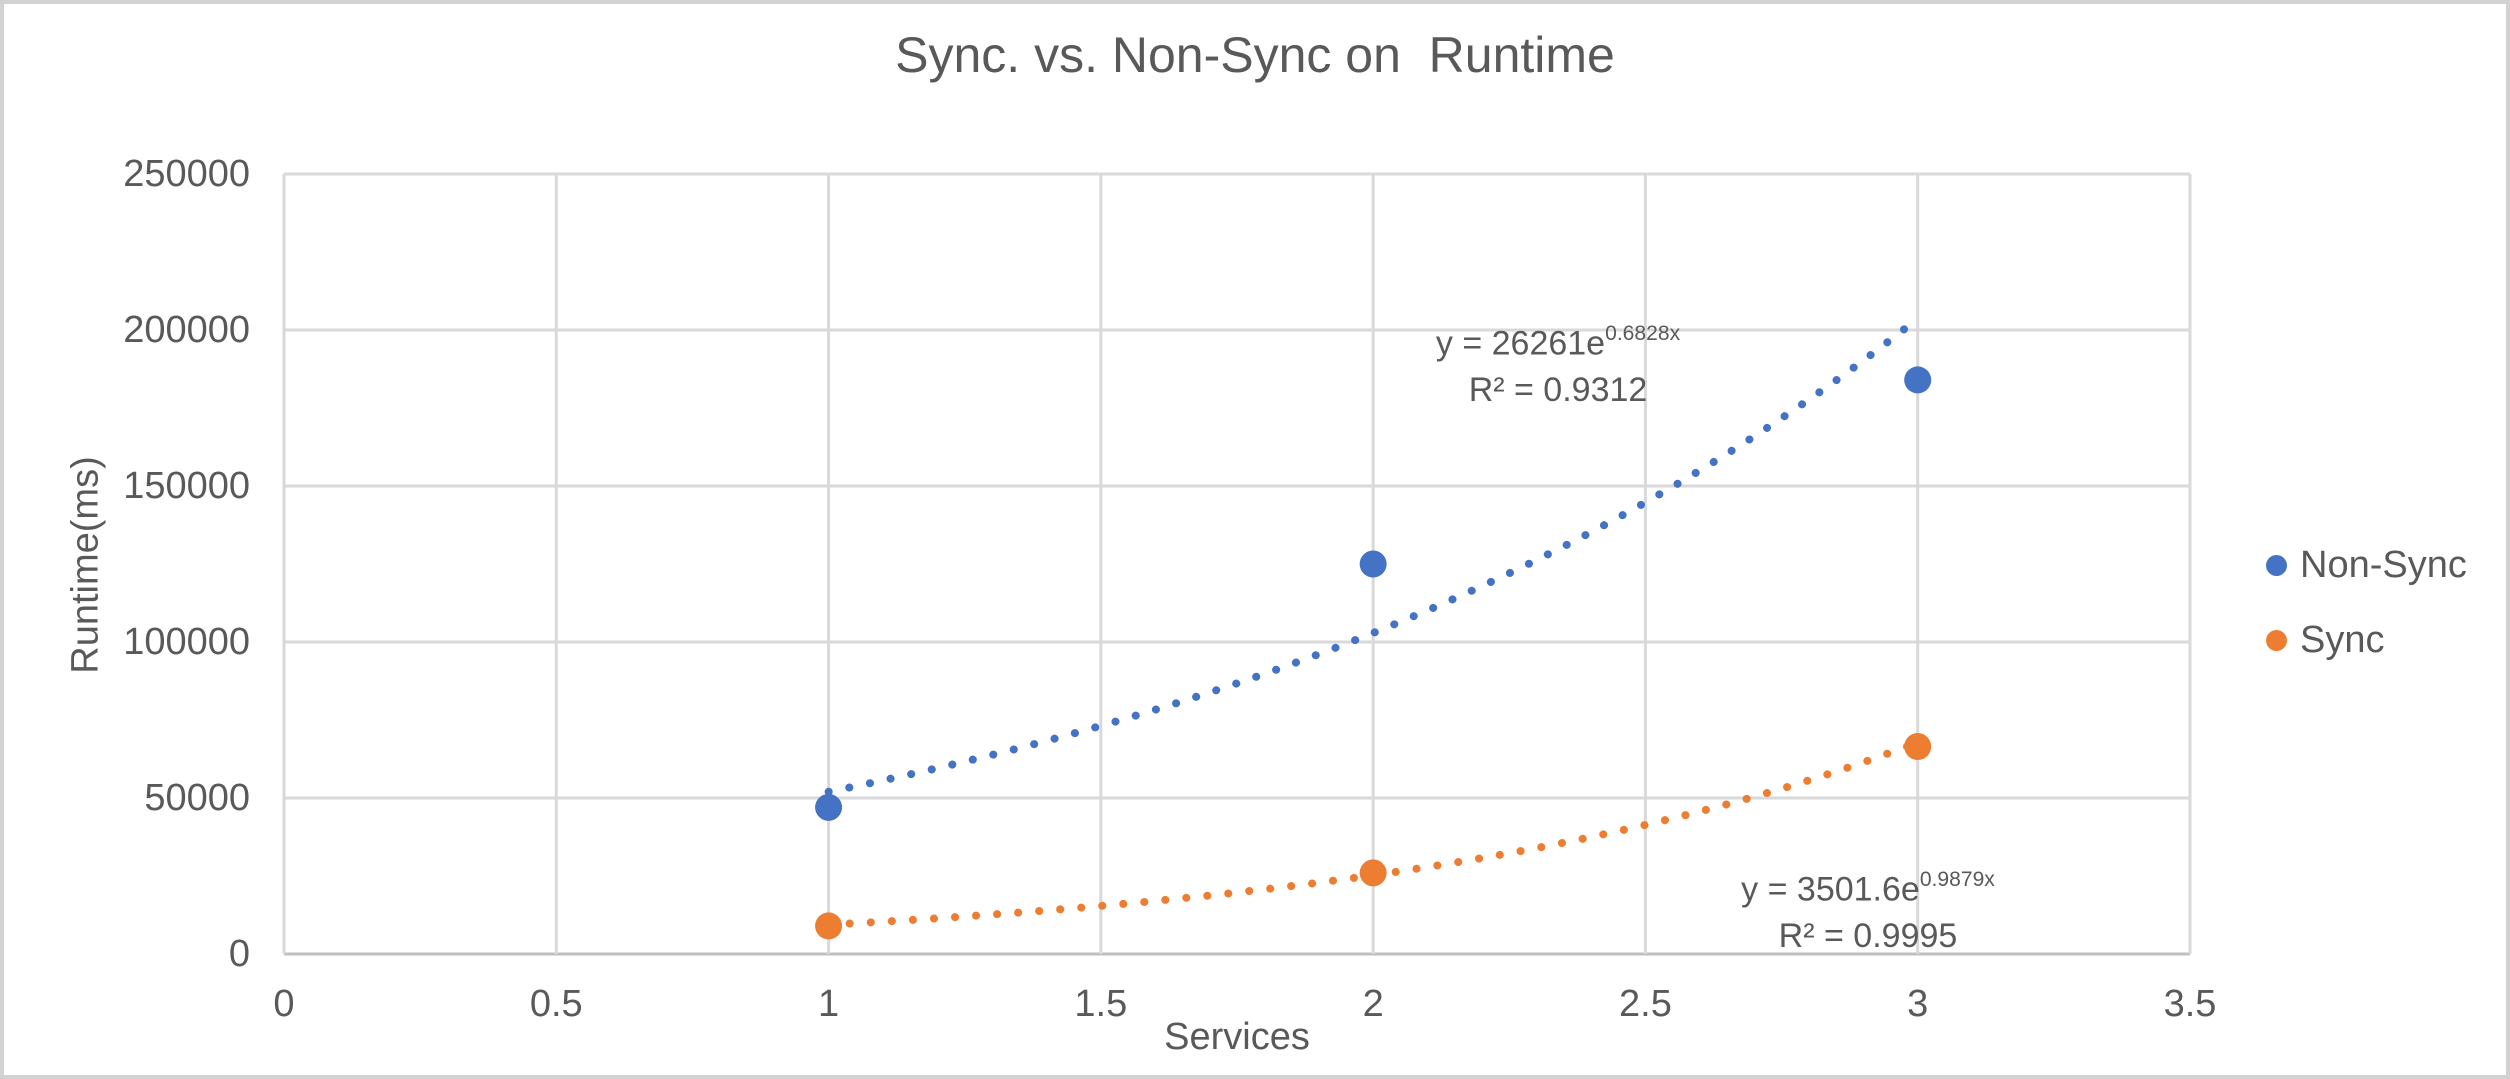 The height and width of the screenshot is (1079, 2510). I want to click on x-axis-title: Services, so click(1237, 1037).